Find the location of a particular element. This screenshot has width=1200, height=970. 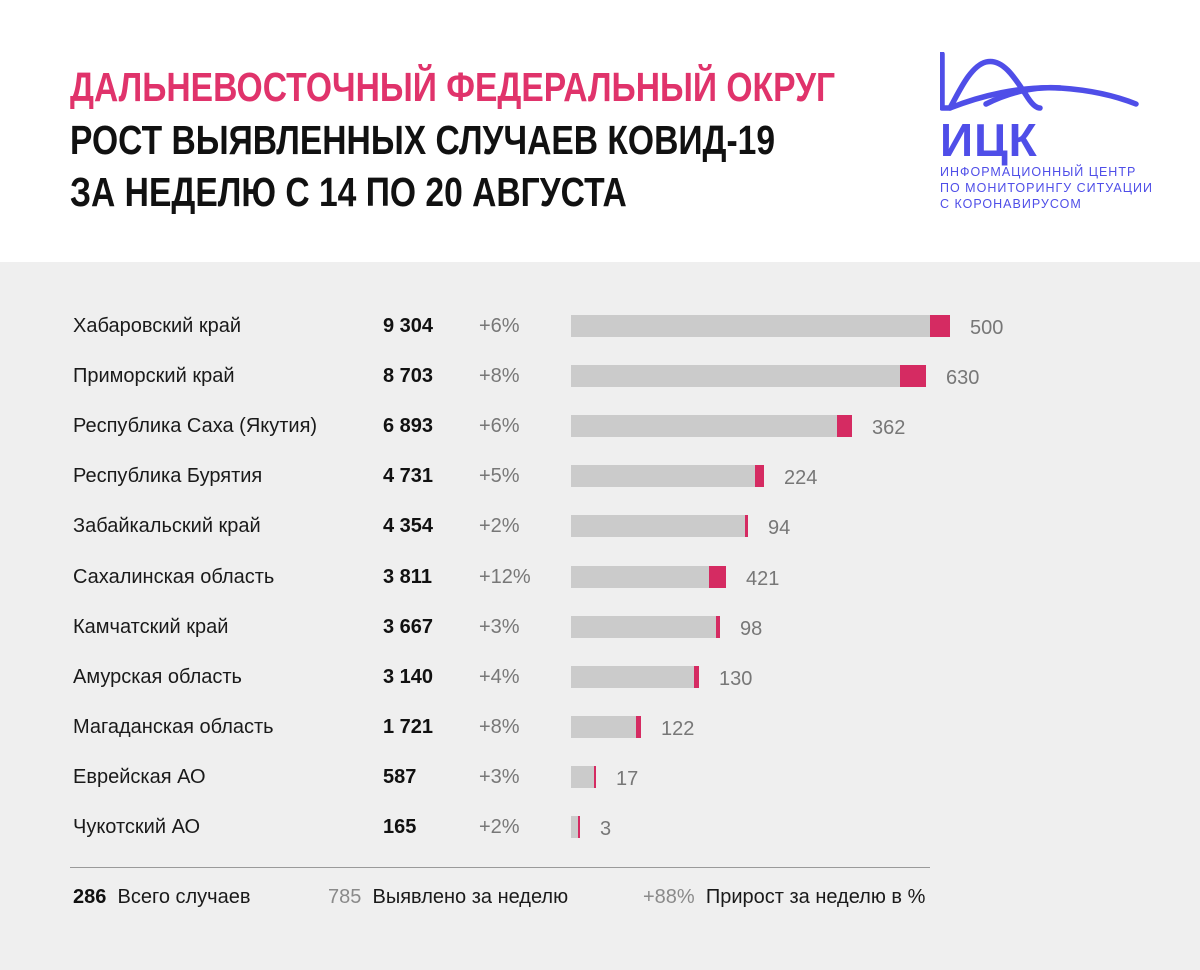

bar-value-label: 362 is located at coordinates (889, 428).